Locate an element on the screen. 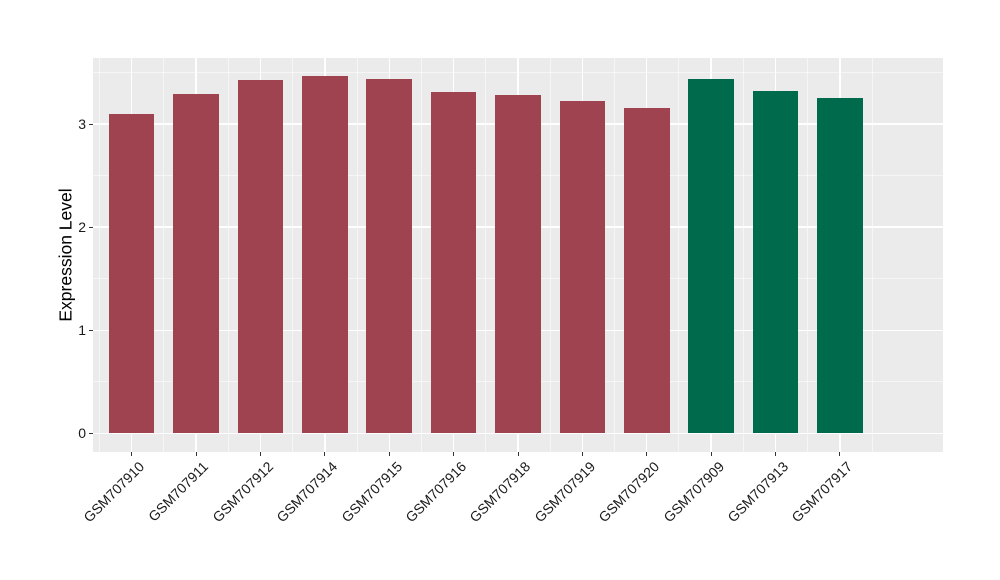 Image resolution: width=1000 pixels, height=580 pixels. y-tick-label: 2 is located at coordinates (82, 227).